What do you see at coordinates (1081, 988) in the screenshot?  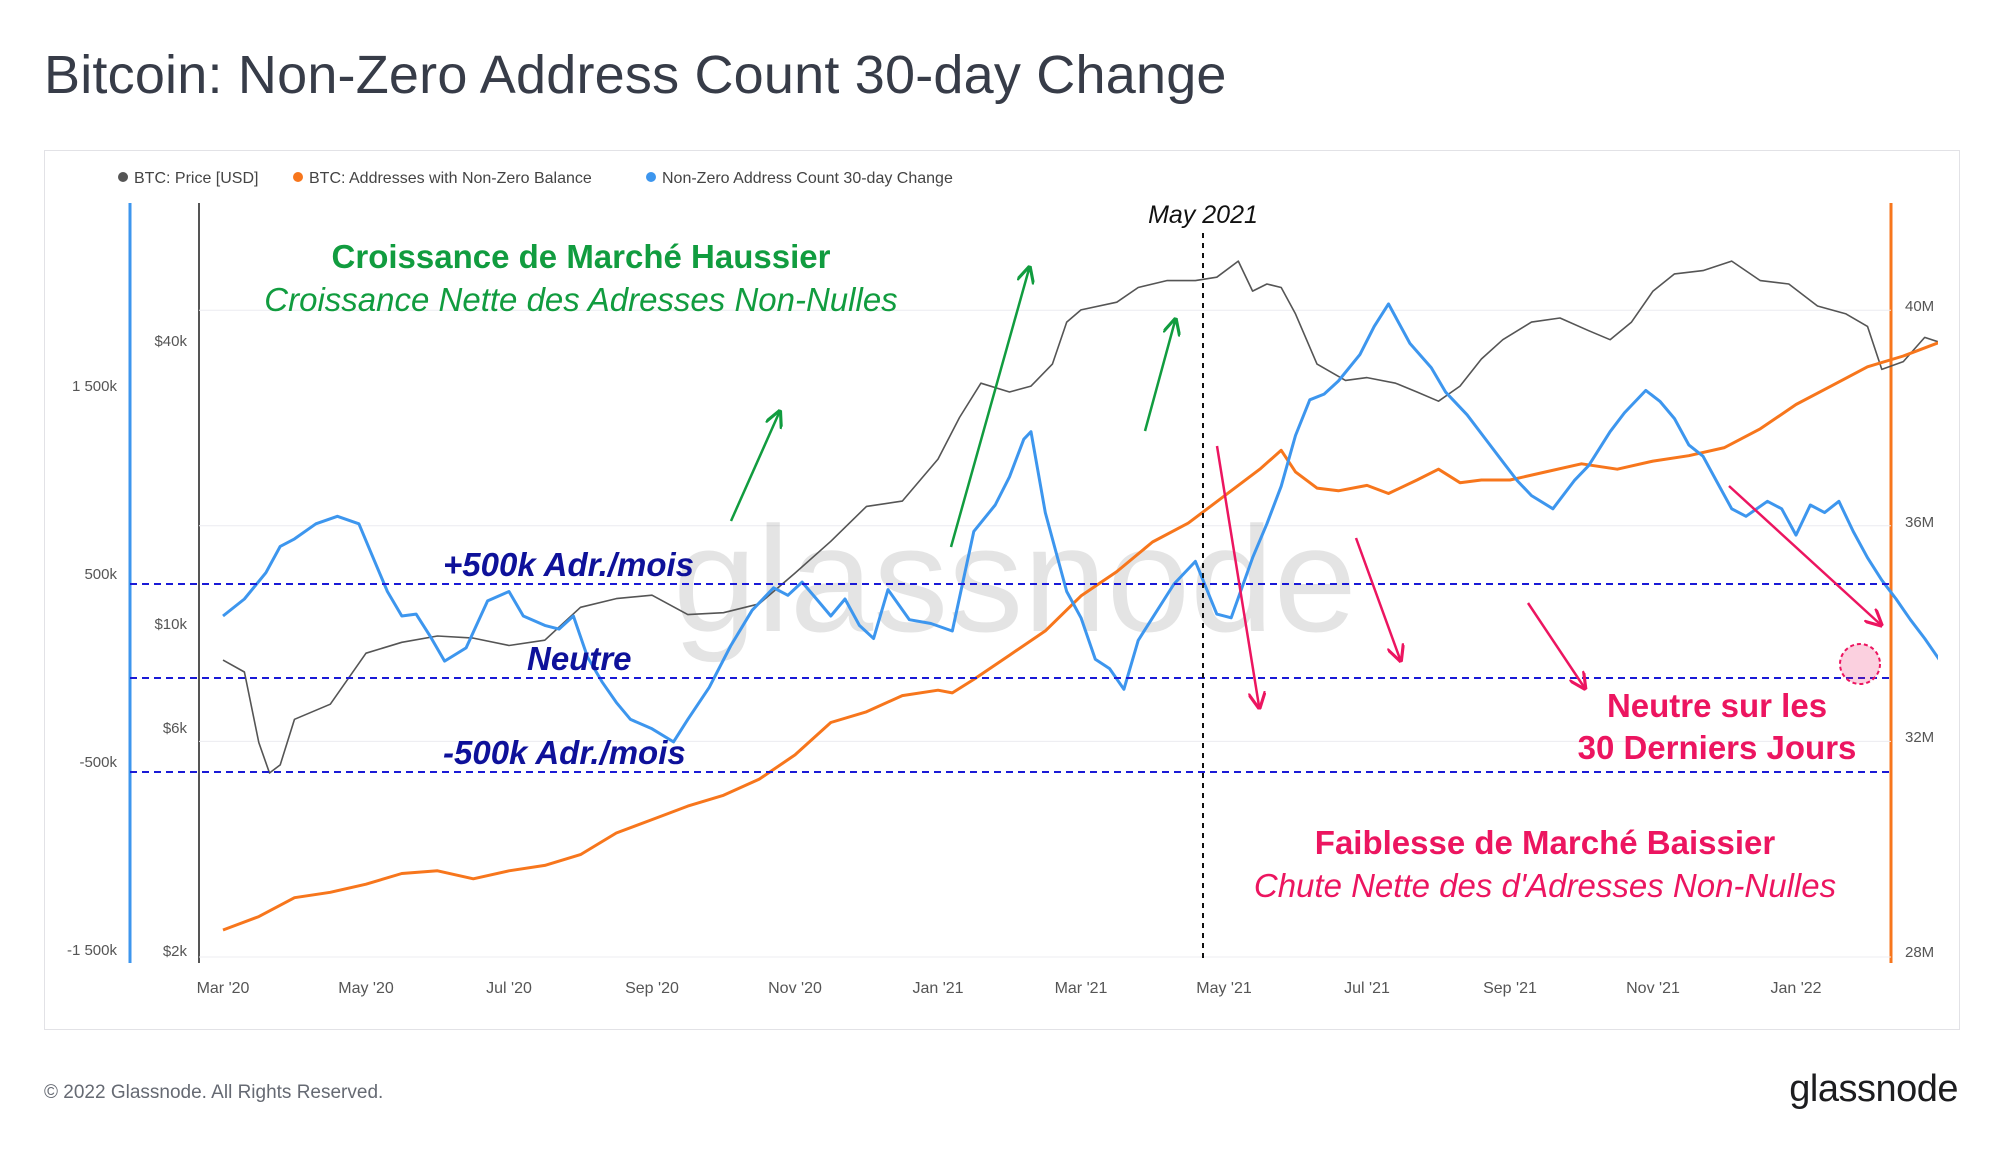 I see `x-tick-label: Mar '21` at bounding box center [1081, 988].